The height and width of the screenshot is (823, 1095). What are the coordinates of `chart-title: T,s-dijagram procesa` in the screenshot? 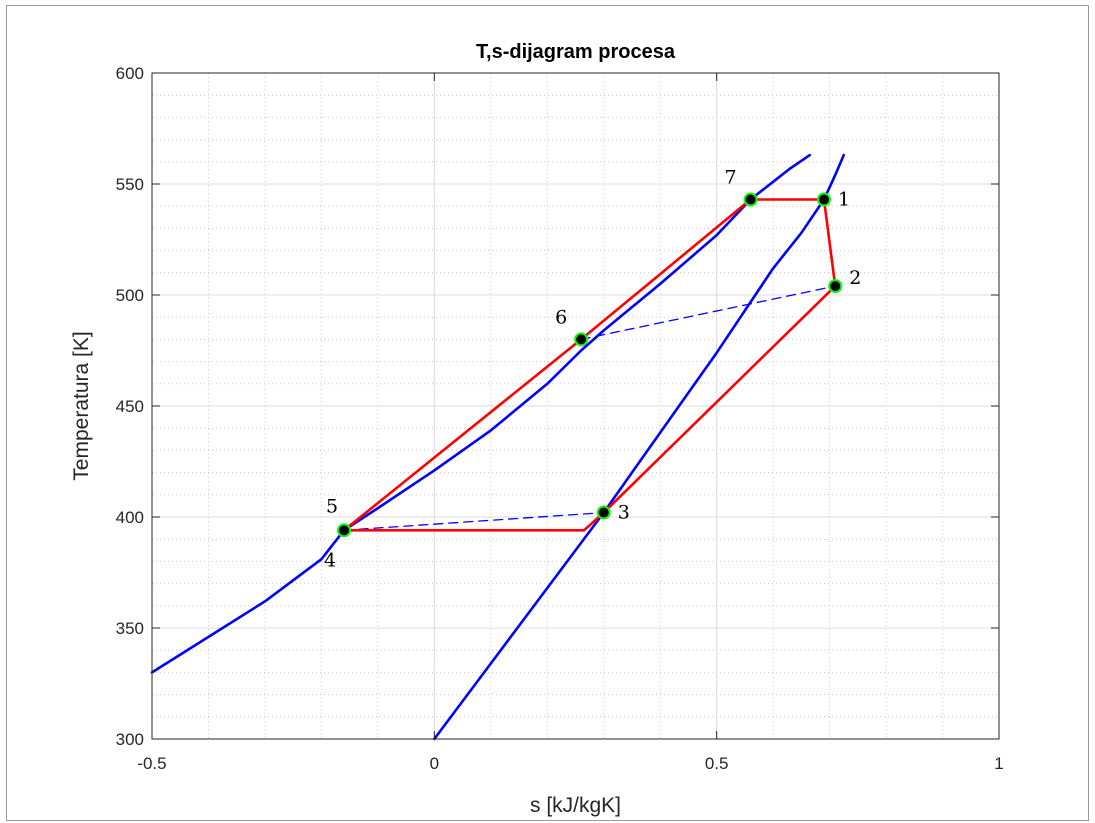 It's located at (576, 52).